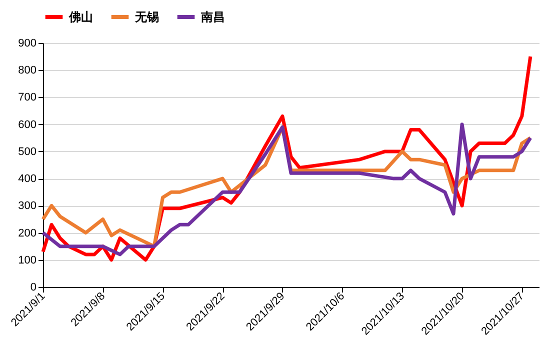 Image resolution: width=557 pixels, height=341 pixels. I want to click on y-tick-label: 900, so click(27, 44).